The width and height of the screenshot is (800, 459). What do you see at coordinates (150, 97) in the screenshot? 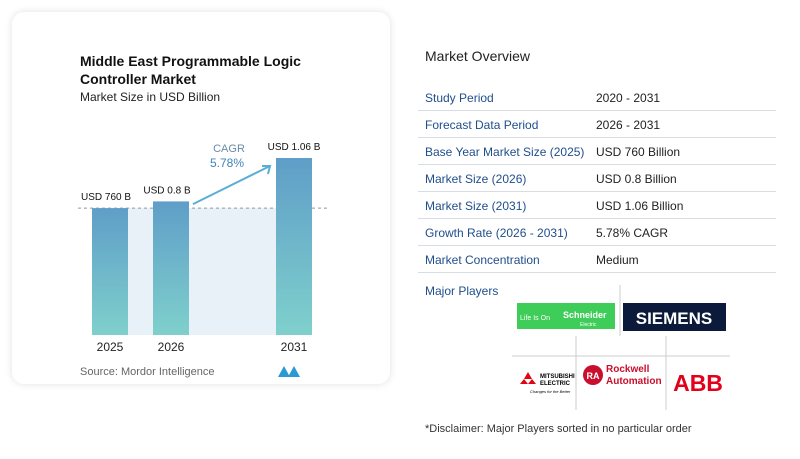
I see `chart-subtitle: Market Size in USD Billion` at bounding box center [150, 97].